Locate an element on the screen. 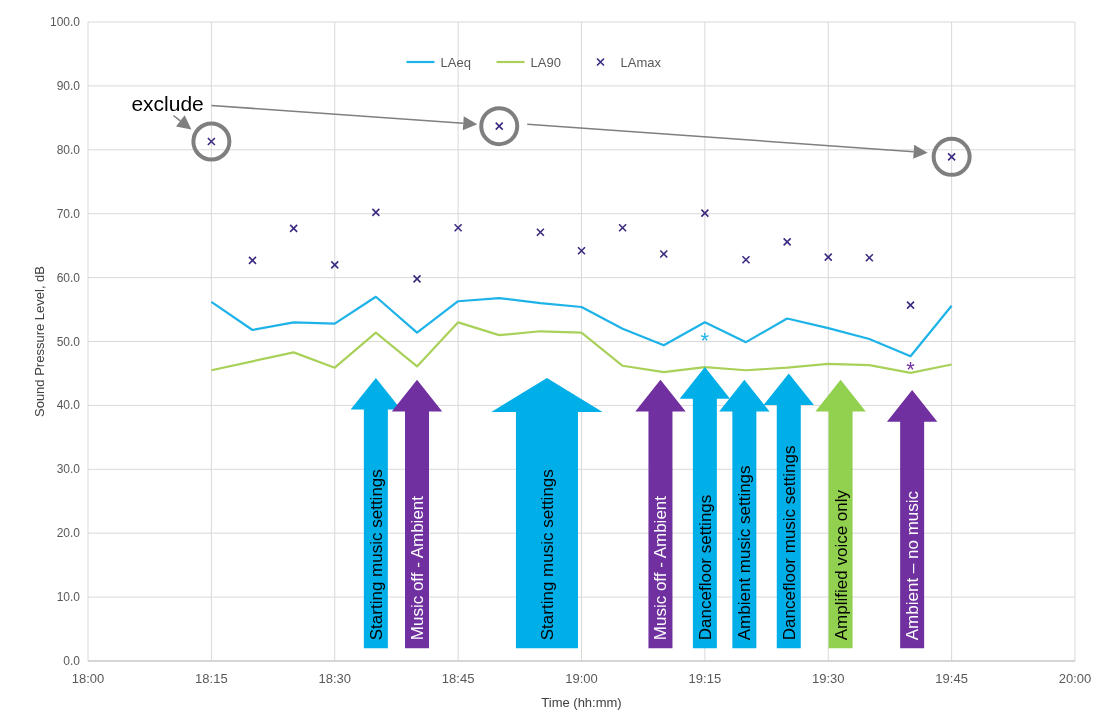  y-tick-label: 0.0 is located at coordinates (72, 661).